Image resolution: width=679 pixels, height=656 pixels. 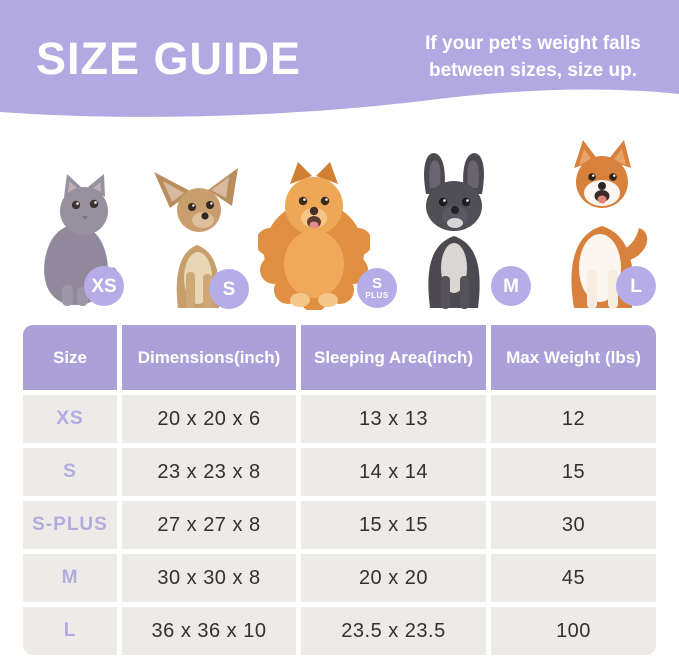 What do you see at coordinates (209, 419) in the screenshot?
I see `row-xs-dimensions: 20 x 20 x 6` at bounding box center [209, 419].